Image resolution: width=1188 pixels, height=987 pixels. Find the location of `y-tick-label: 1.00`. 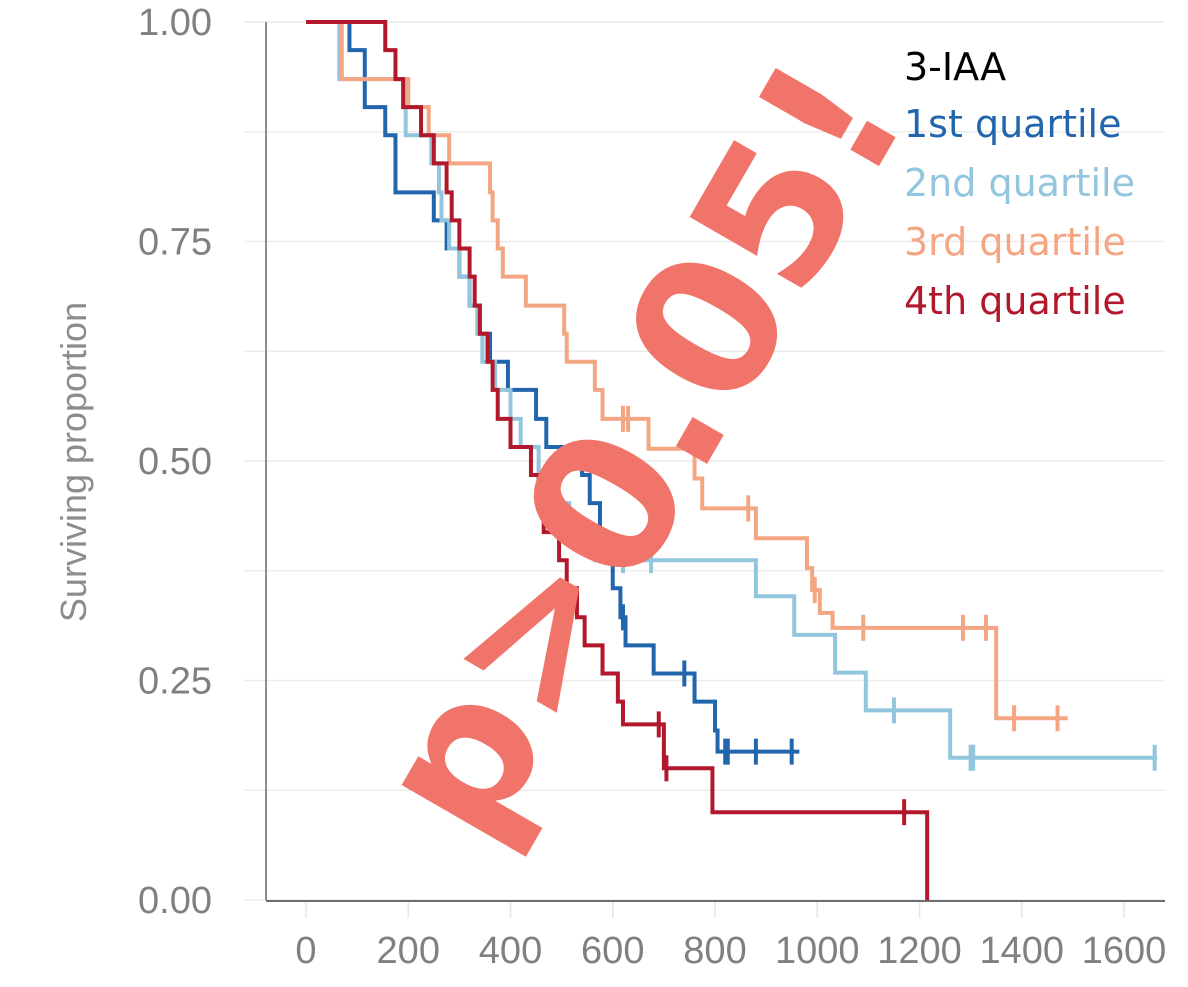

y-tick-label: 1.00 is located at coordinates (175, 23).